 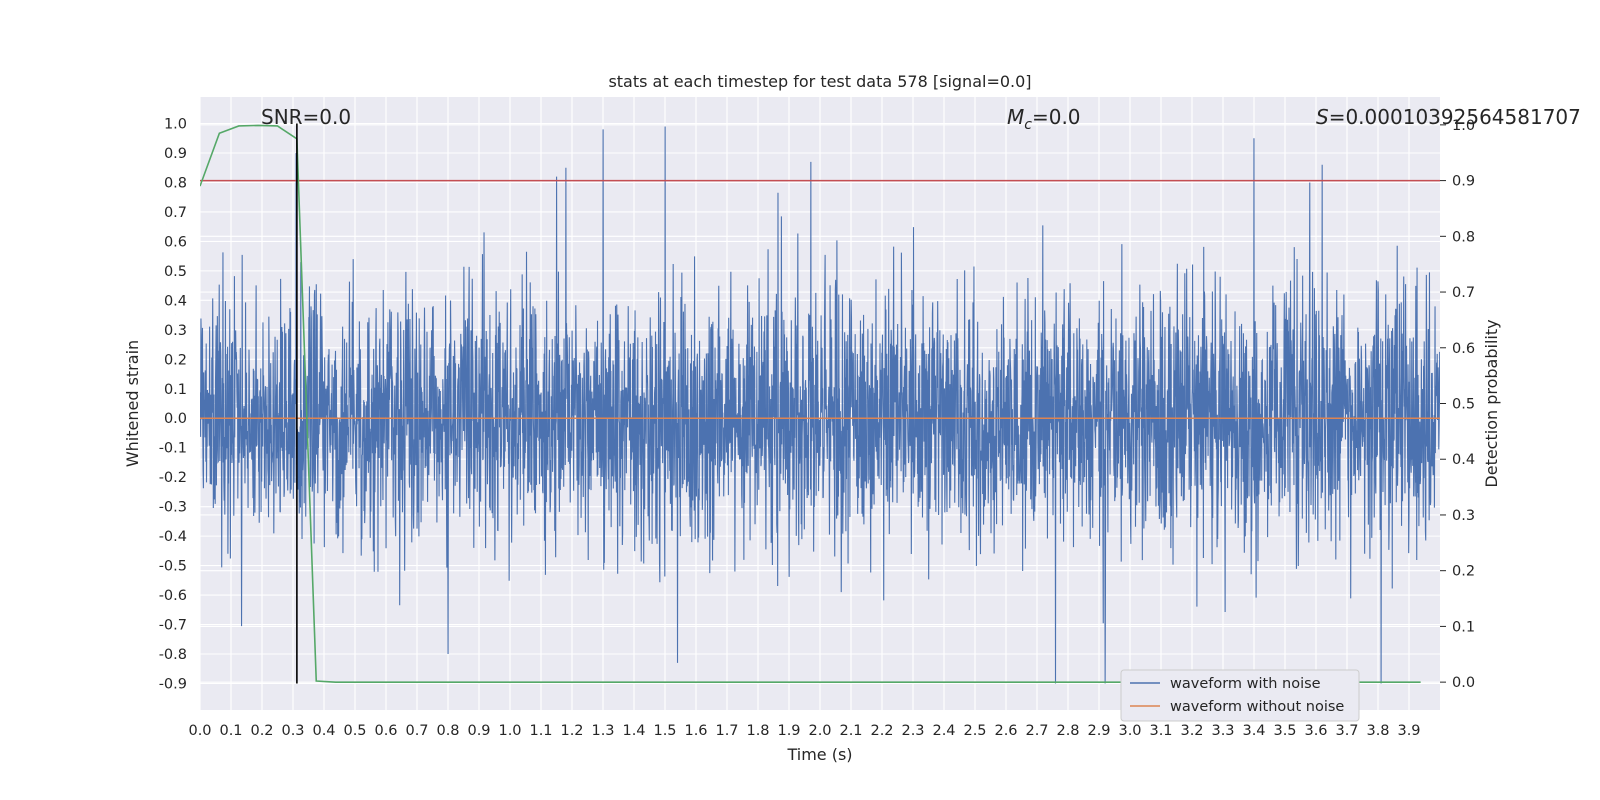 I want to click on y2-tick-label-5: 0.5, so click(x=1463, y=405).